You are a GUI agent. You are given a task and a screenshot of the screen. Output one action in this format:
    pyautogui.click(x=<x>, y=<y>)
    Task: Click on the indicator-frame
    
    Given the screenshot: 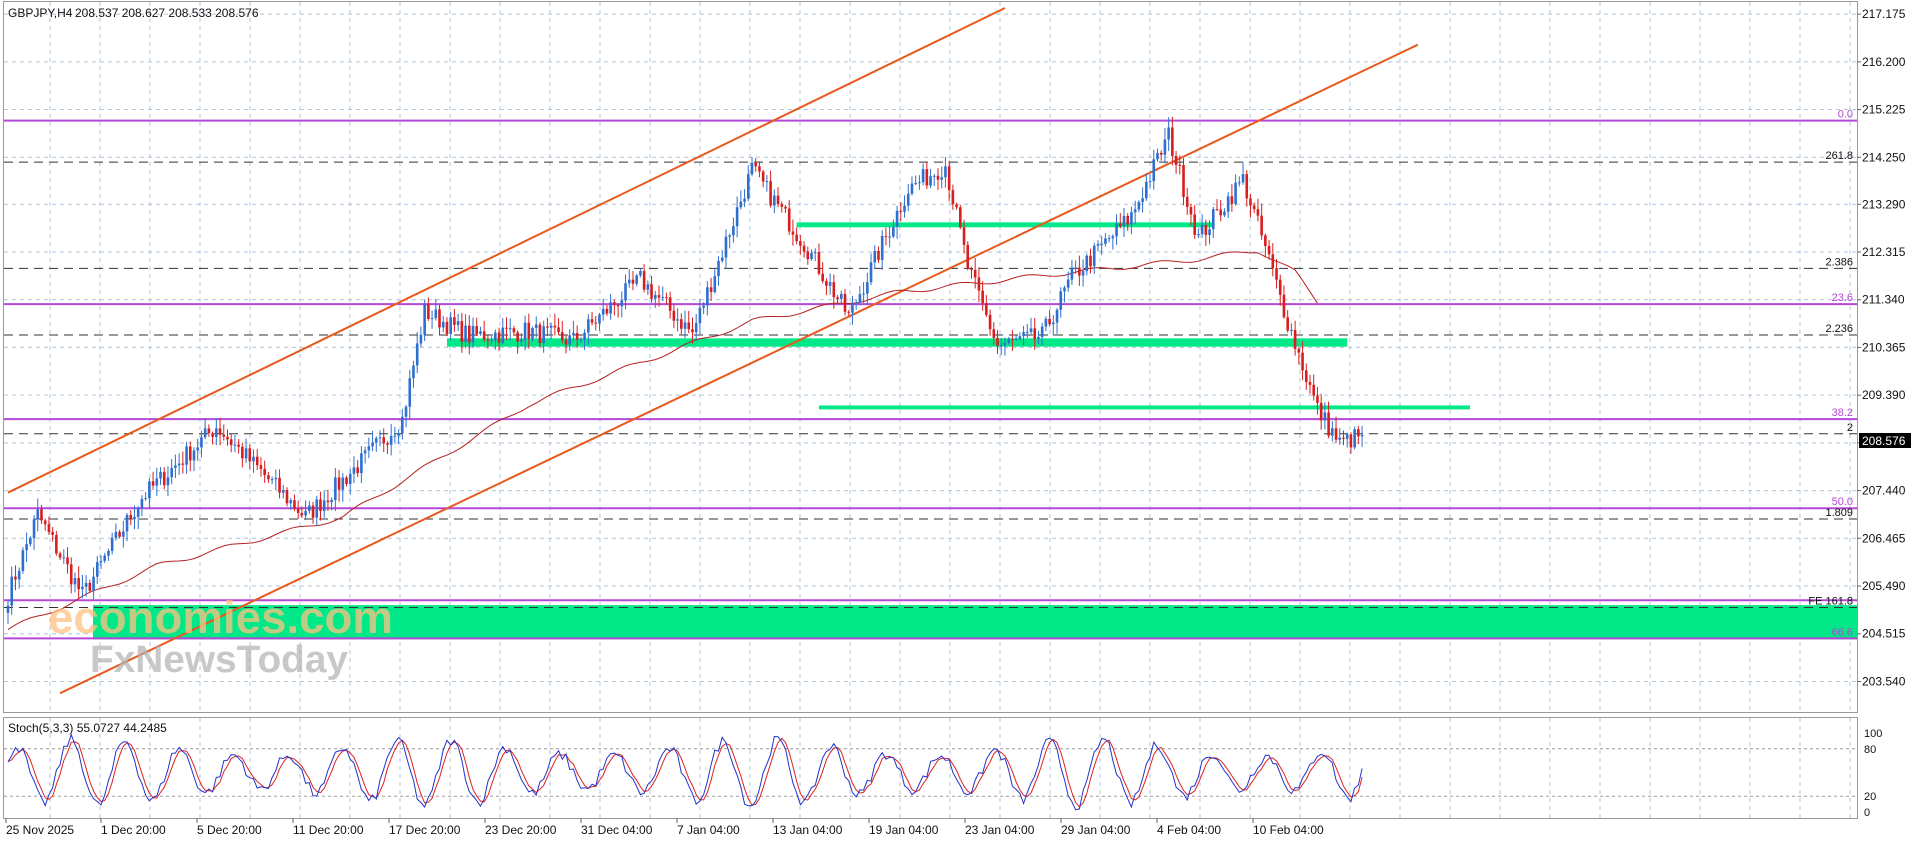 What is the action you would take?
    pyautogui.click(x=930, y=768)
    